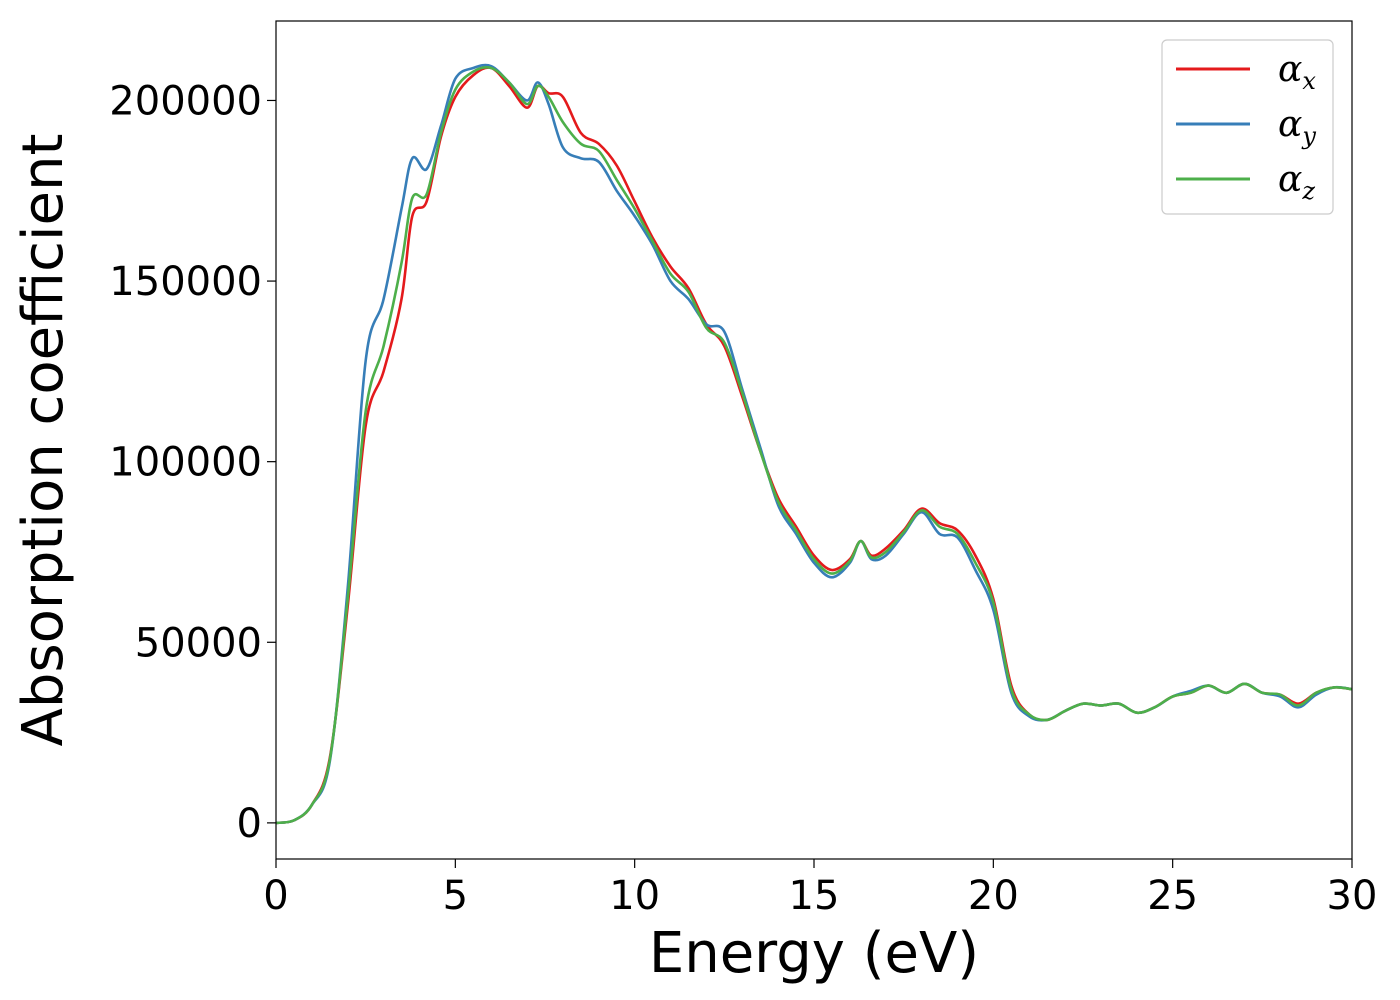 The height and width of the screenshot is (1000, 1400). I want to click on y-tick-label: 50000, so click(198, 643).